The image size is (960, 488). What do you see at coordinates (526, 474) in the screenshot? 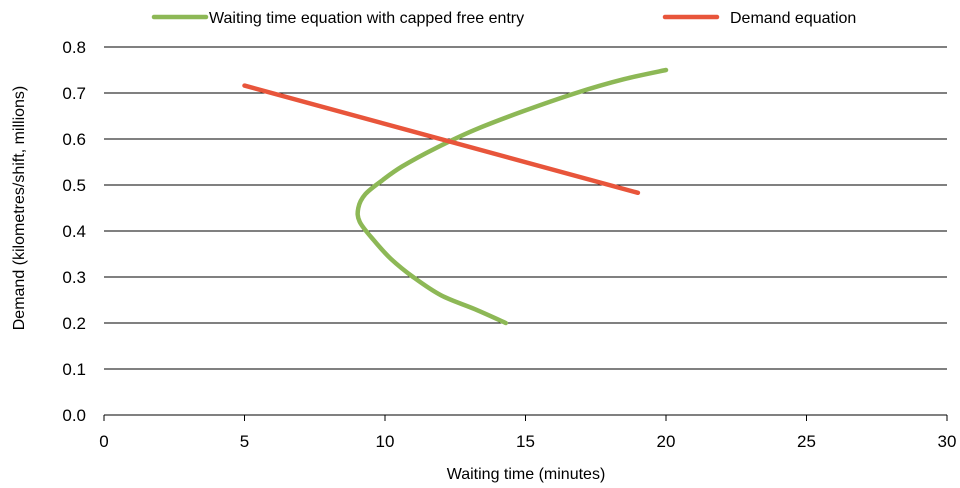
I see `x-axis-title: Waiting time (minutes)` at bounding box center [526, 474].